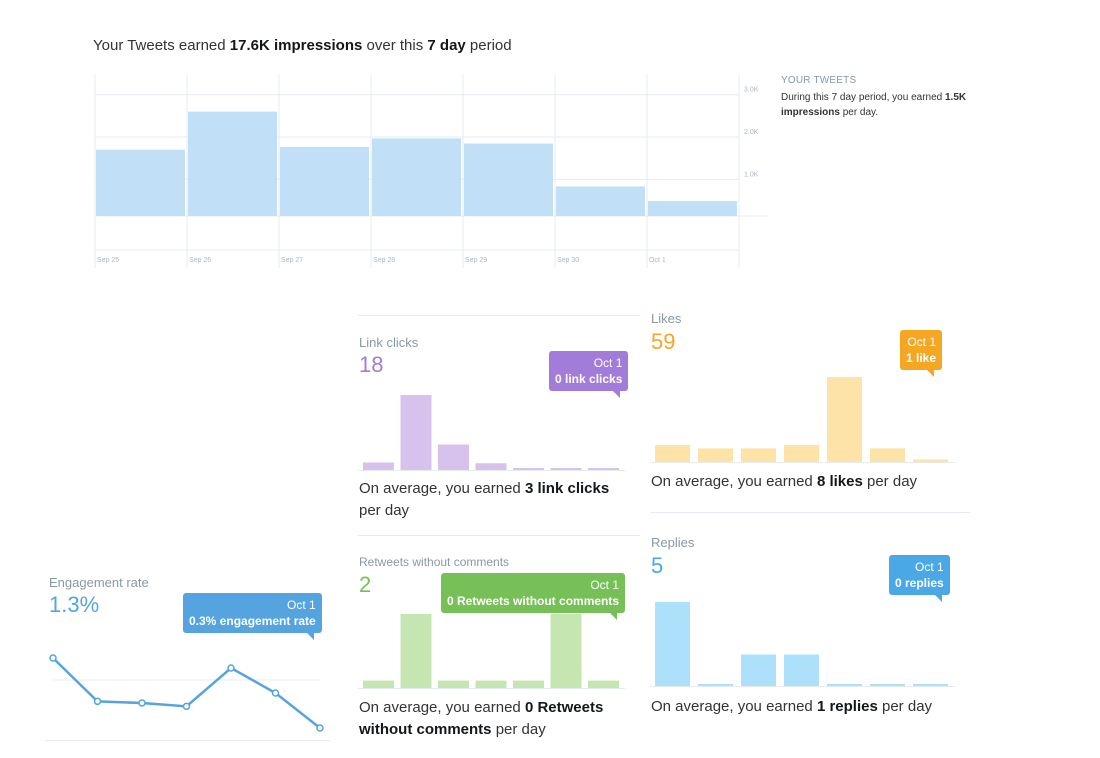 The height and width of the screenshot is (758, 1100). Describe the element at coordinates (499, 315) in the screenshot. I see `link-clicks-divider` at that location.